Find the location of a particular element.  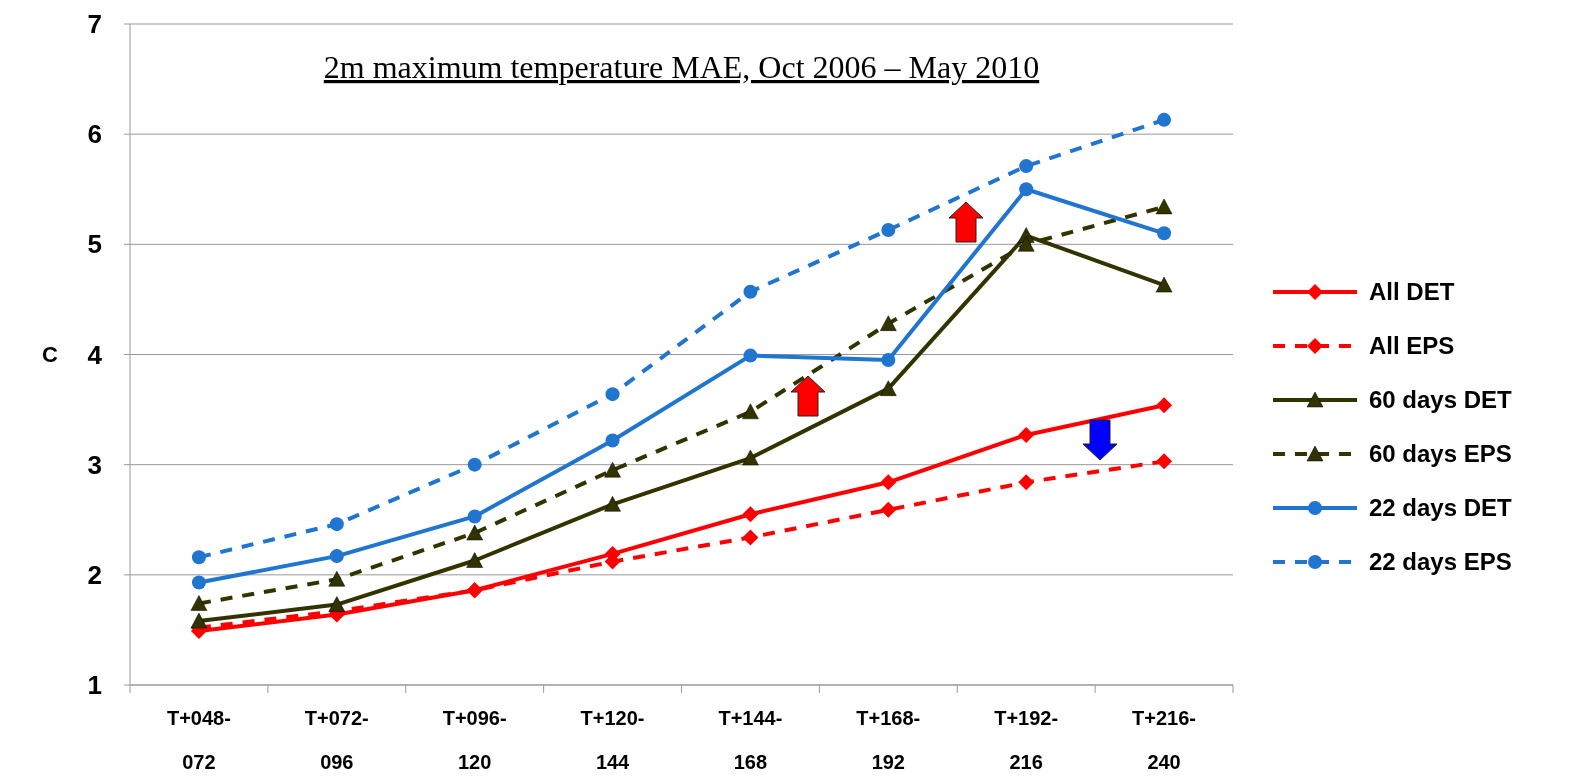

x-tick-label: T+192-216 is located at coordinates (1026, 740).